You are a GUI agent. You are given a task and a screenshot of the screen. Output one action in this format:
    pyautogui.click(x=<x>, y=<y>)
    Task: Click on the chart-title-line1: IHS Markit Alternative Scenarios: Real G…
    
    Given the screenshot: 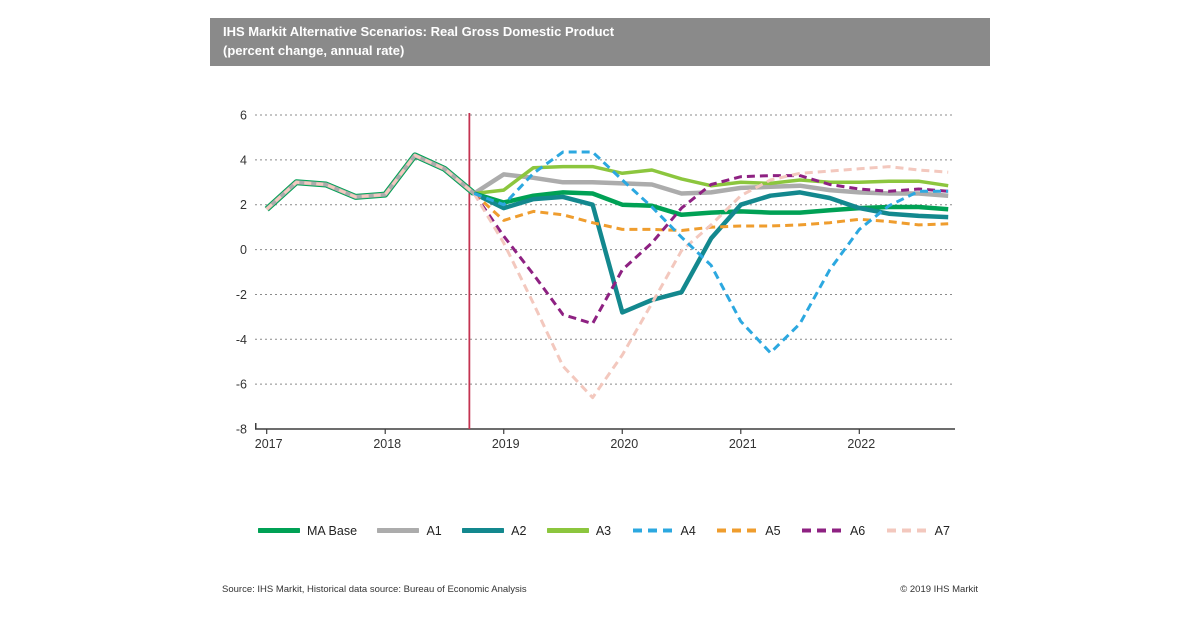 What is the action you would take?
    pyautogui.click(x=419, y=31)
    